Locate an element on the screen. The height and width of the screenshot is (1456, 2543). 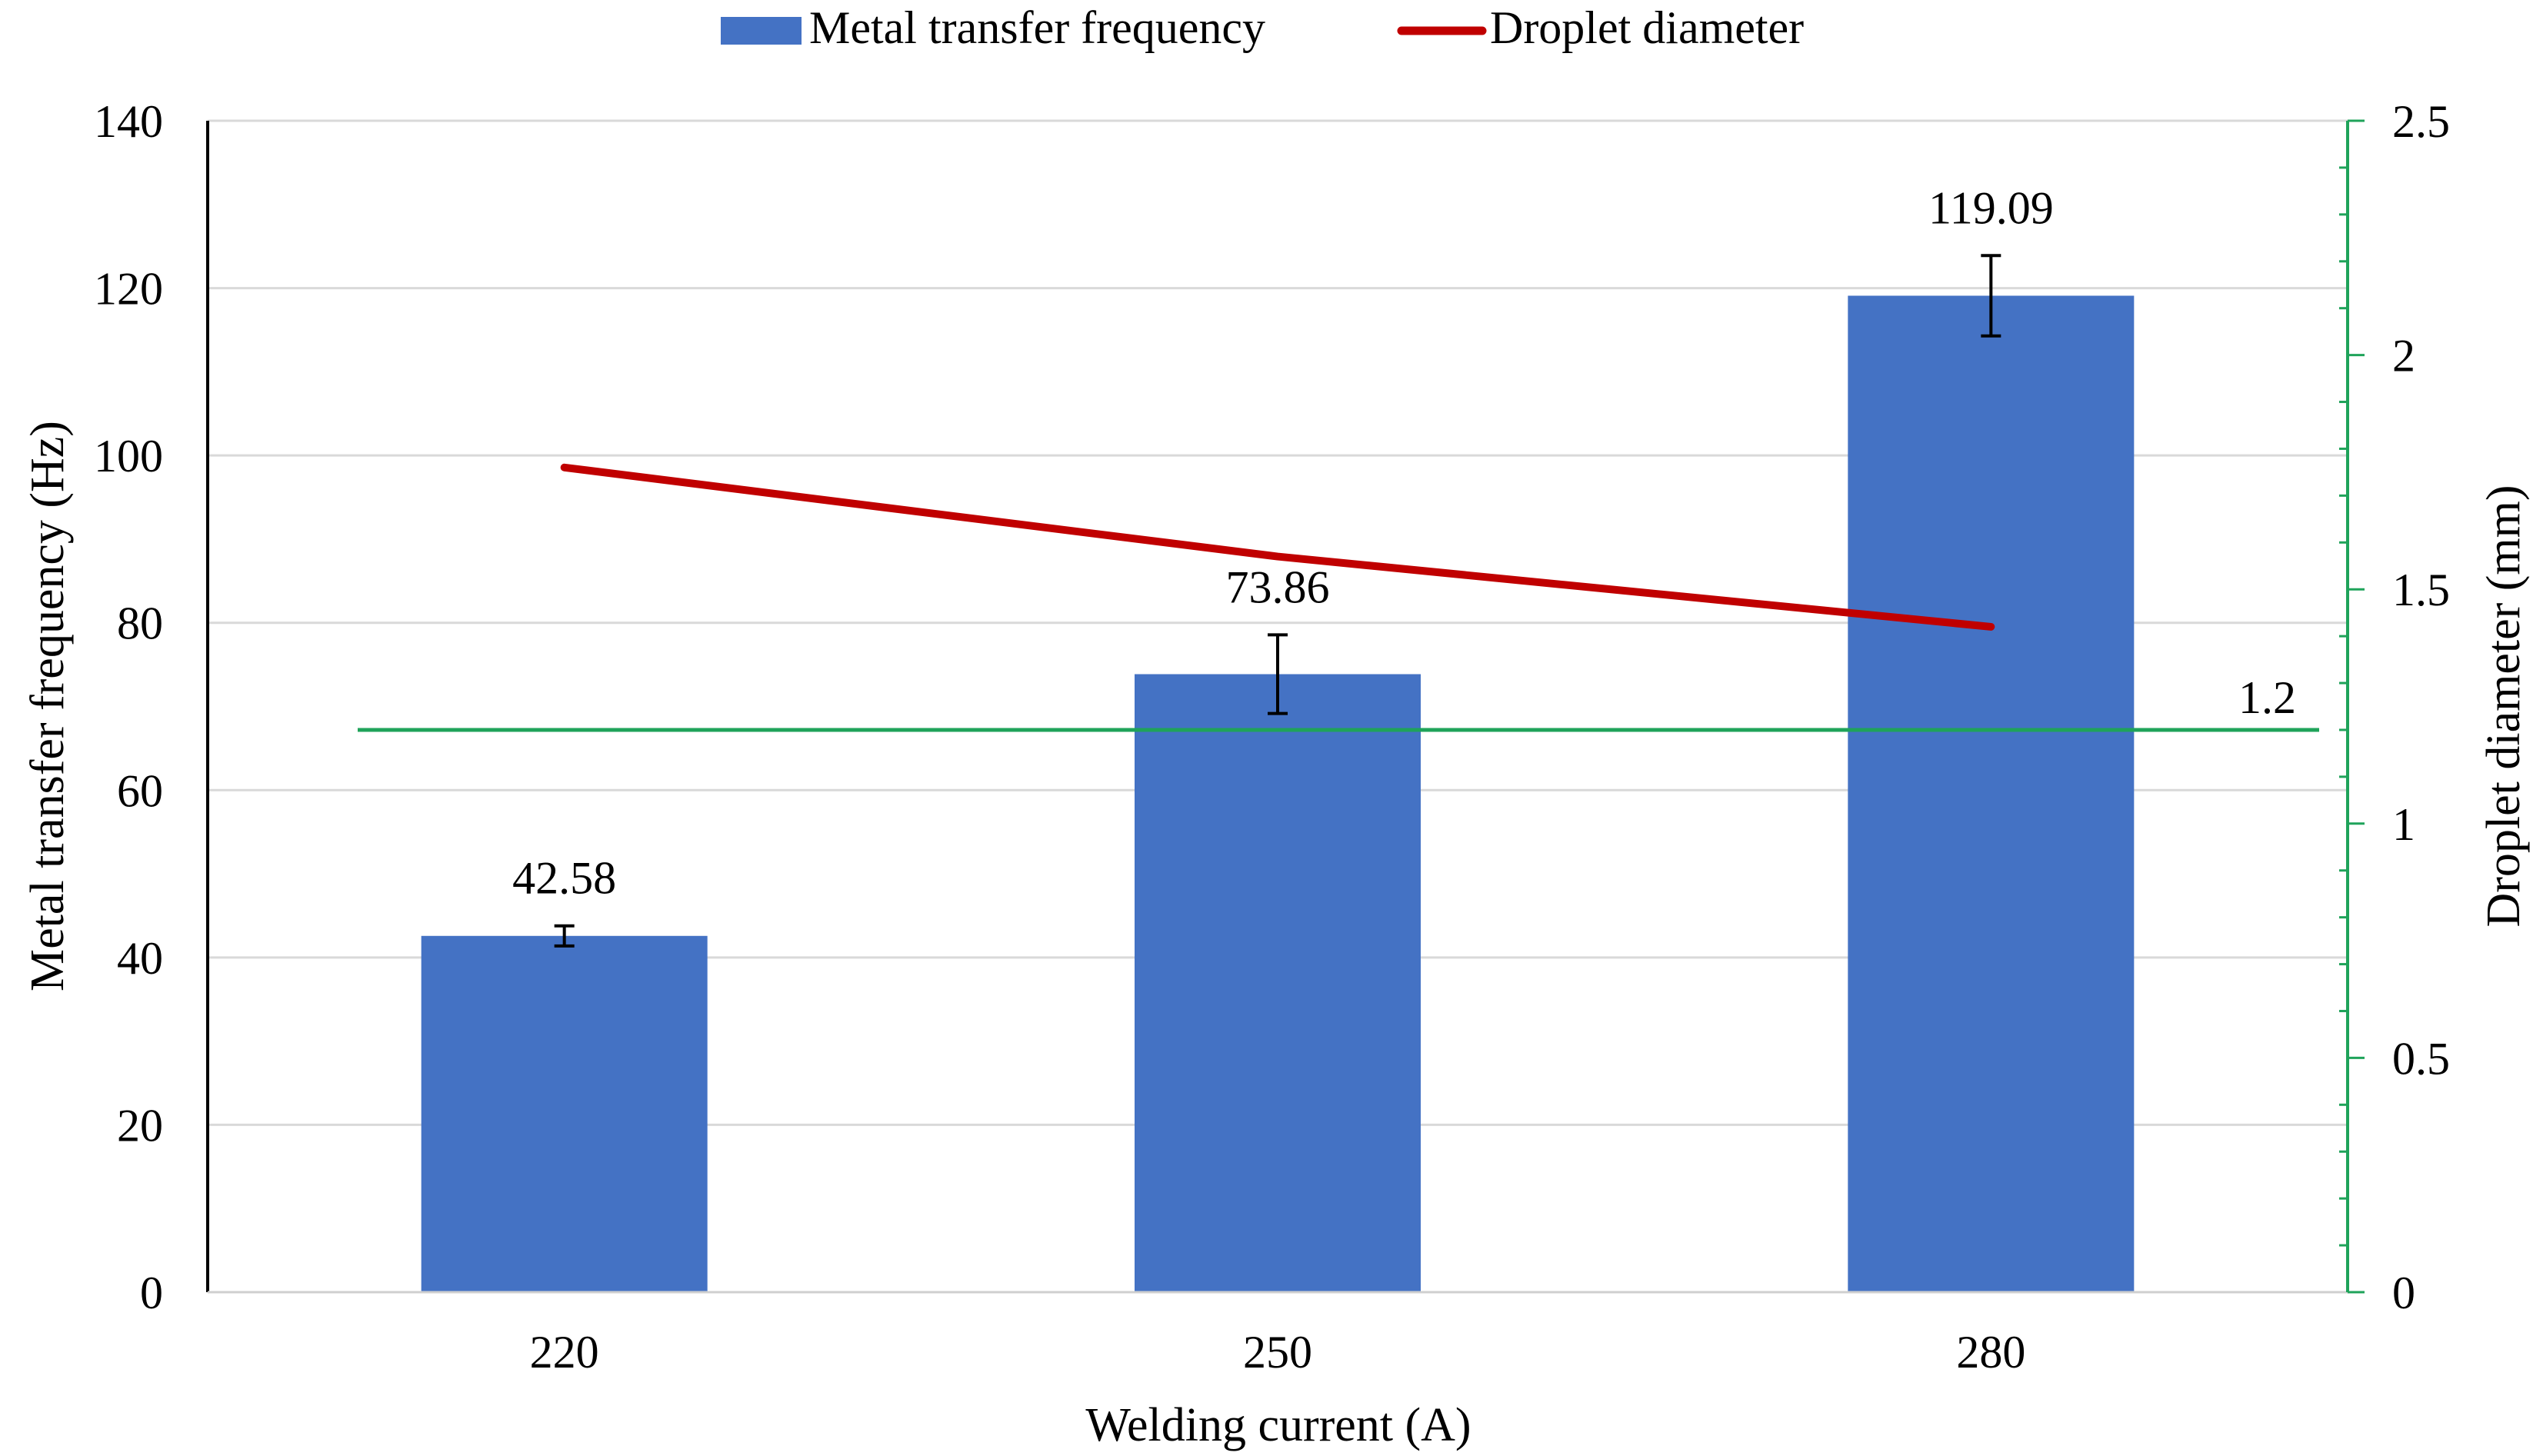
y-tick-label: 80 is located at coordinates (140, 623).